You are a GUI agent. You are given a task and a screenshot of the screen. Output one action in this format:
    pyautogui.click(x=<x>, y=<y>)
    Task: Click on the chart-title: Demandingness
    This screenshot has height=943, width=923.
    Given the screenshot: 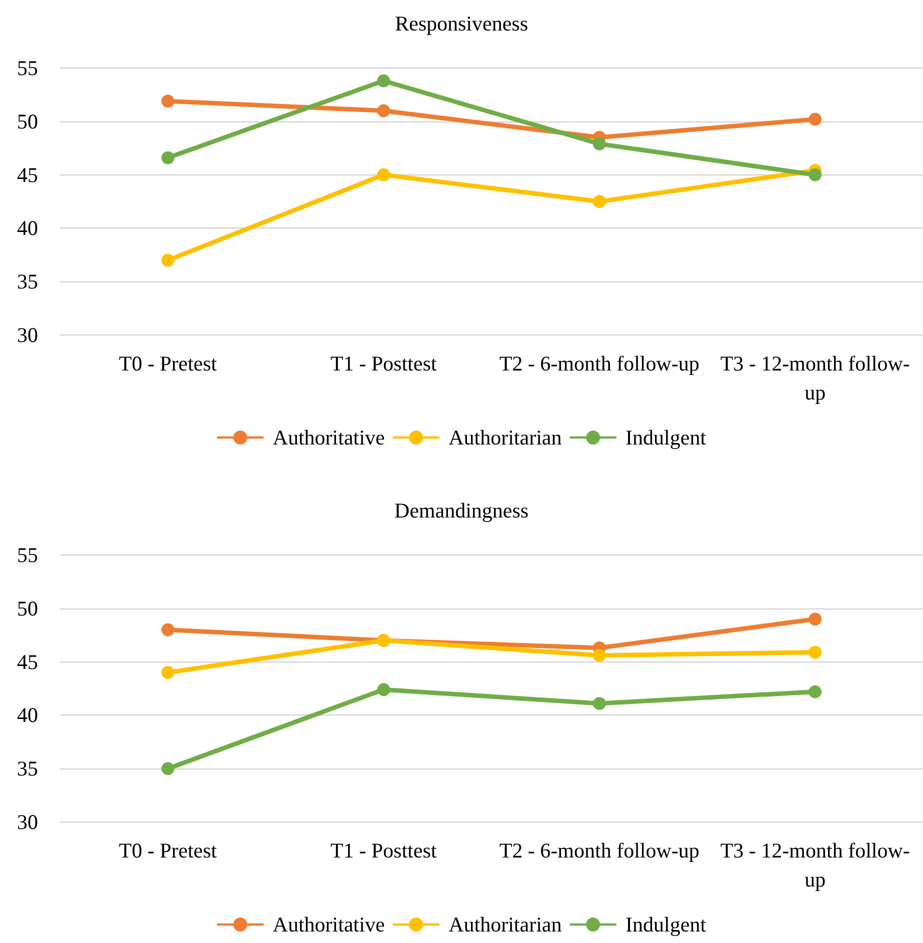 What is the action you would take?
    pyautogui.click(x=461, y=510)
    